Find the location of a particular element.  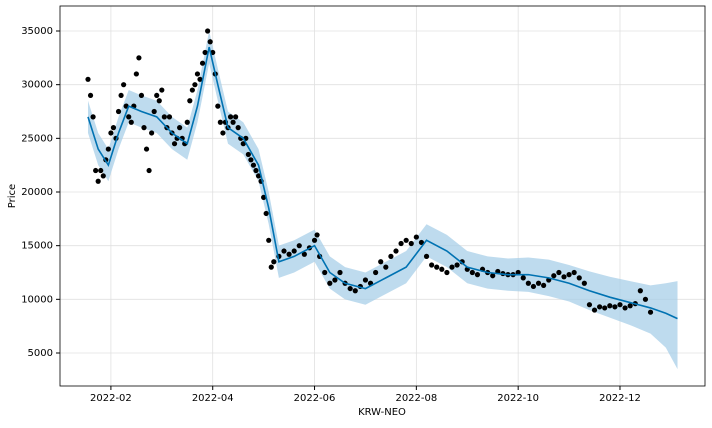

y-tick-label: 5000 is located at coordinates (40, 353).